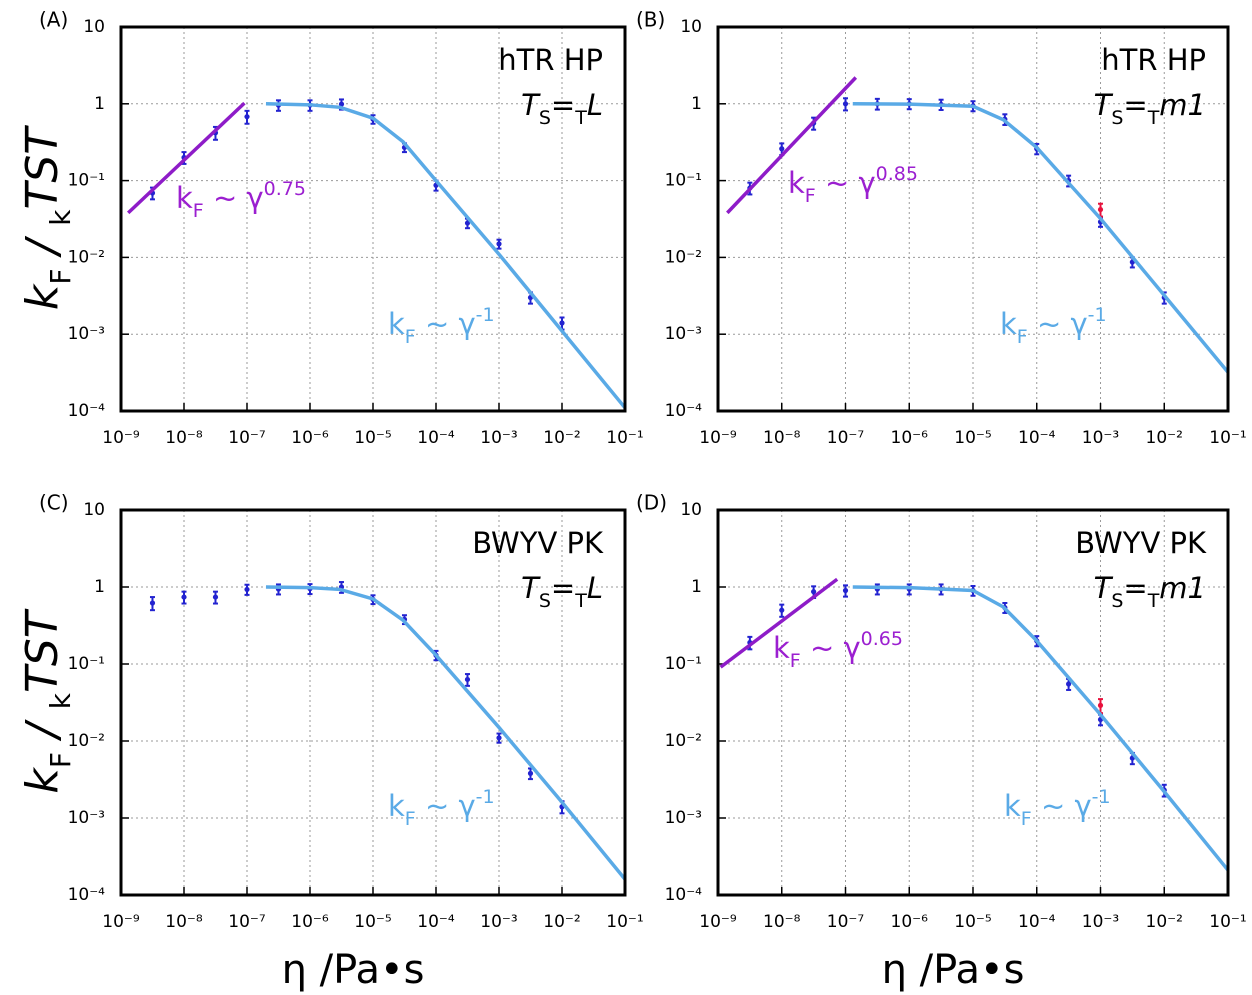 This screenshot has width=1252, height=995. I want to click on annotation-part: 0.75, so click(285, 189).